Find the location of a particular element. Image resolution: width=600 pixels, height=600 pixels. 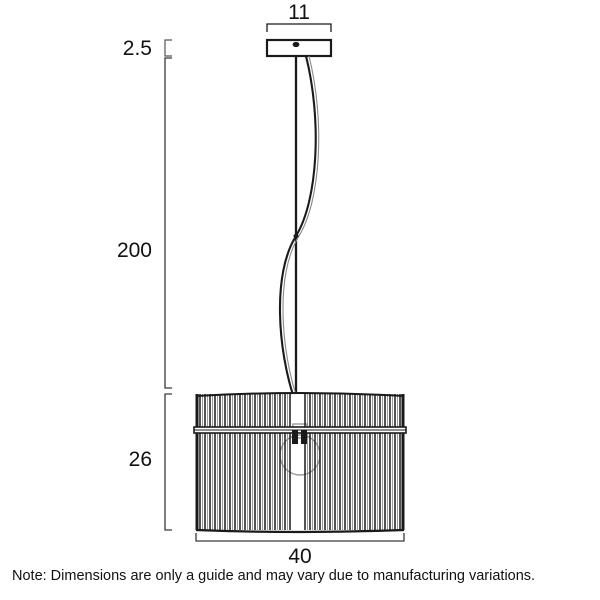

dimension-drop: 200 is located at coordinates (144, 223).